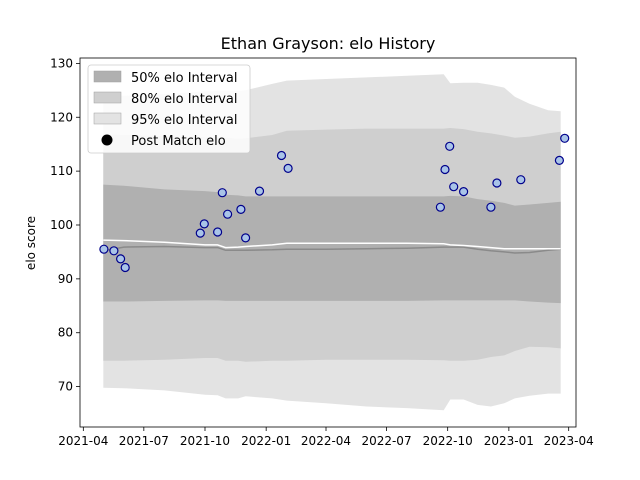 Image resolution: width=640 pixels, height=480 pixels. Describe the element at coordinates (65, 333) in the screenshot. I see `y-tick-label: 80` at that location.